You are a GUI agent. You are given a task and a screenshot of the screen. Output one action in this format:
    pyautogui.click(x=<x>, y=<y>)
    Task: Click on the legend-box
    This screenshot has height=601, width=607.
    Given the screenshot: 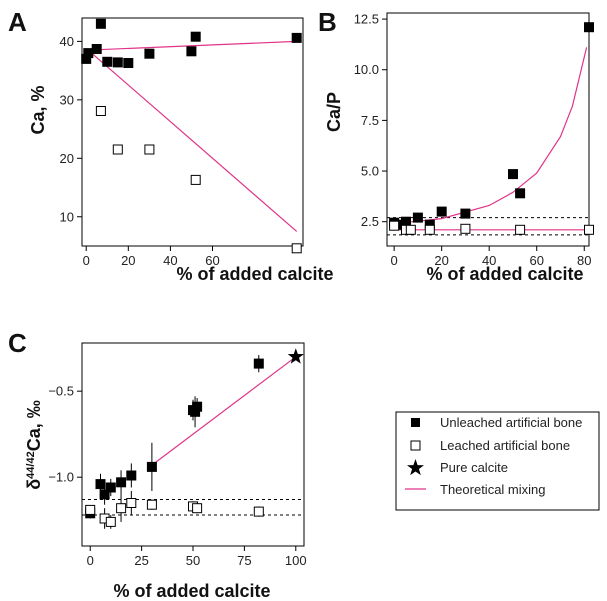 What is the action you would take?
    pyautogui.click(x=497, y=461)
    